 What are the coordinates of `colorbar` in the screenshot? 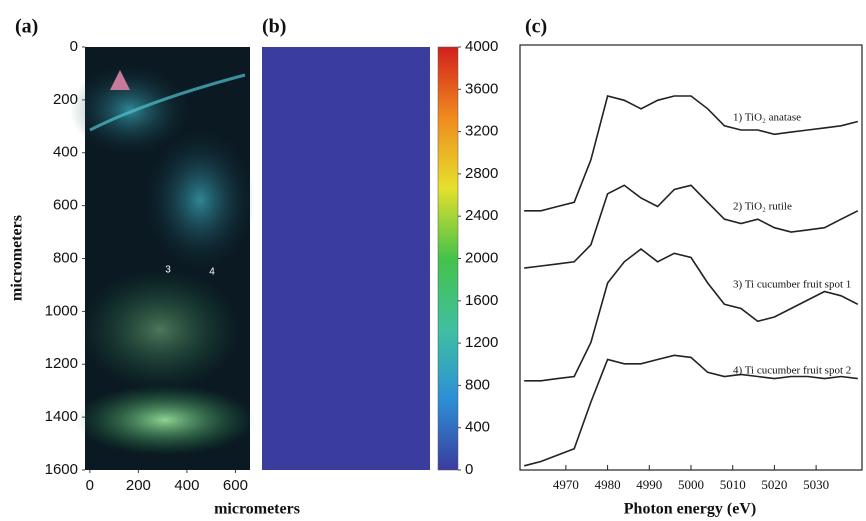 It's located at (448, 258).